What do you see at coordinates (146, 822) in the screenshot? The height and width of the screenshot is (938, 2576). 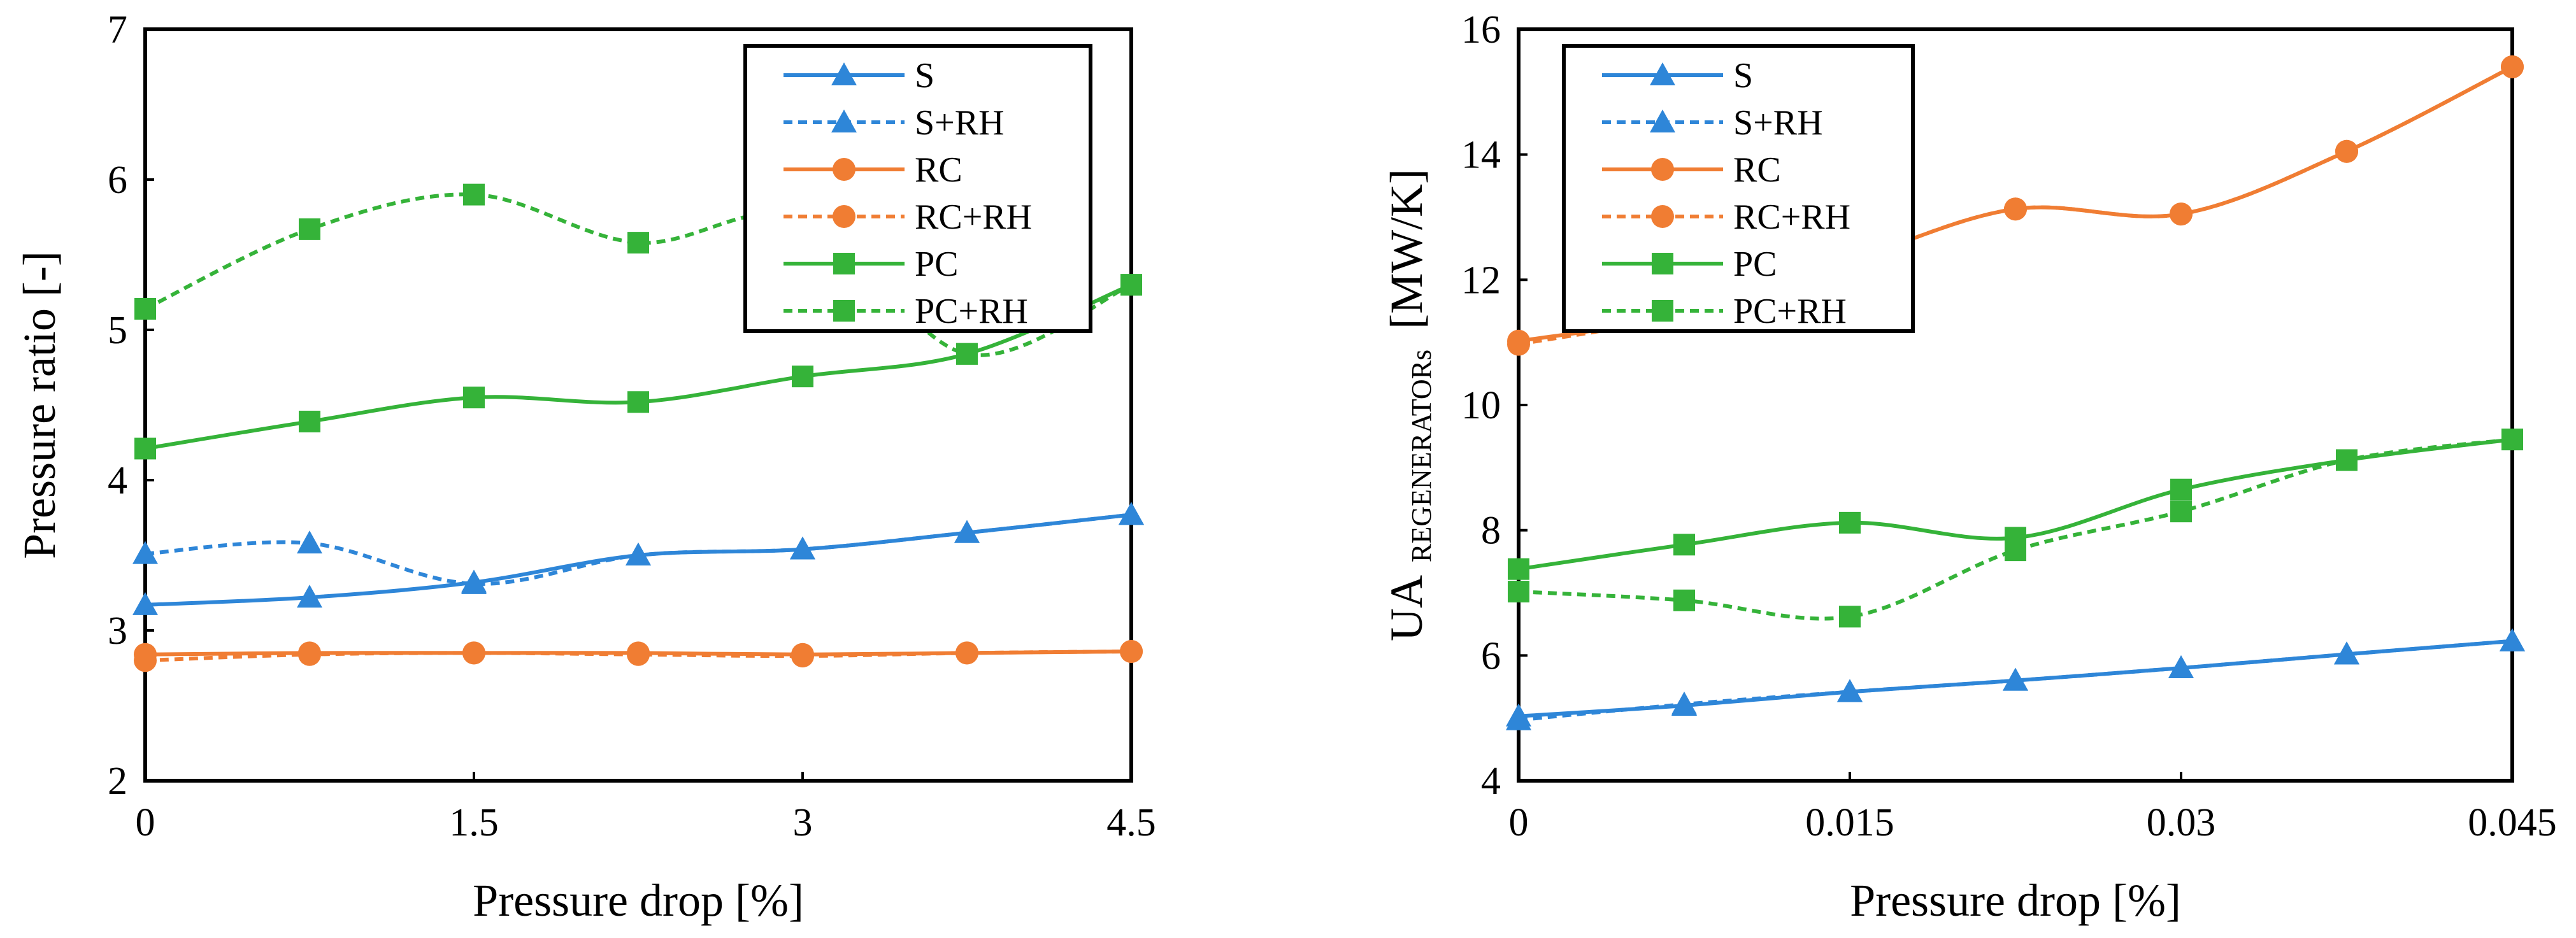 I see `x-tick-label: 0` at bounding box center [146, 822].